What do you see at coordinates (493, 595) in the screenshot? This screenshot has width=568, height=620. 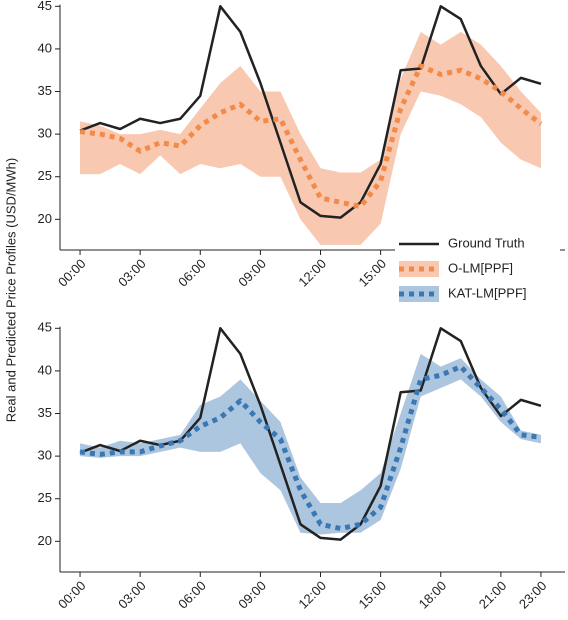 I see `x-tick-label: 21:00` at bounding box center [493, 595].